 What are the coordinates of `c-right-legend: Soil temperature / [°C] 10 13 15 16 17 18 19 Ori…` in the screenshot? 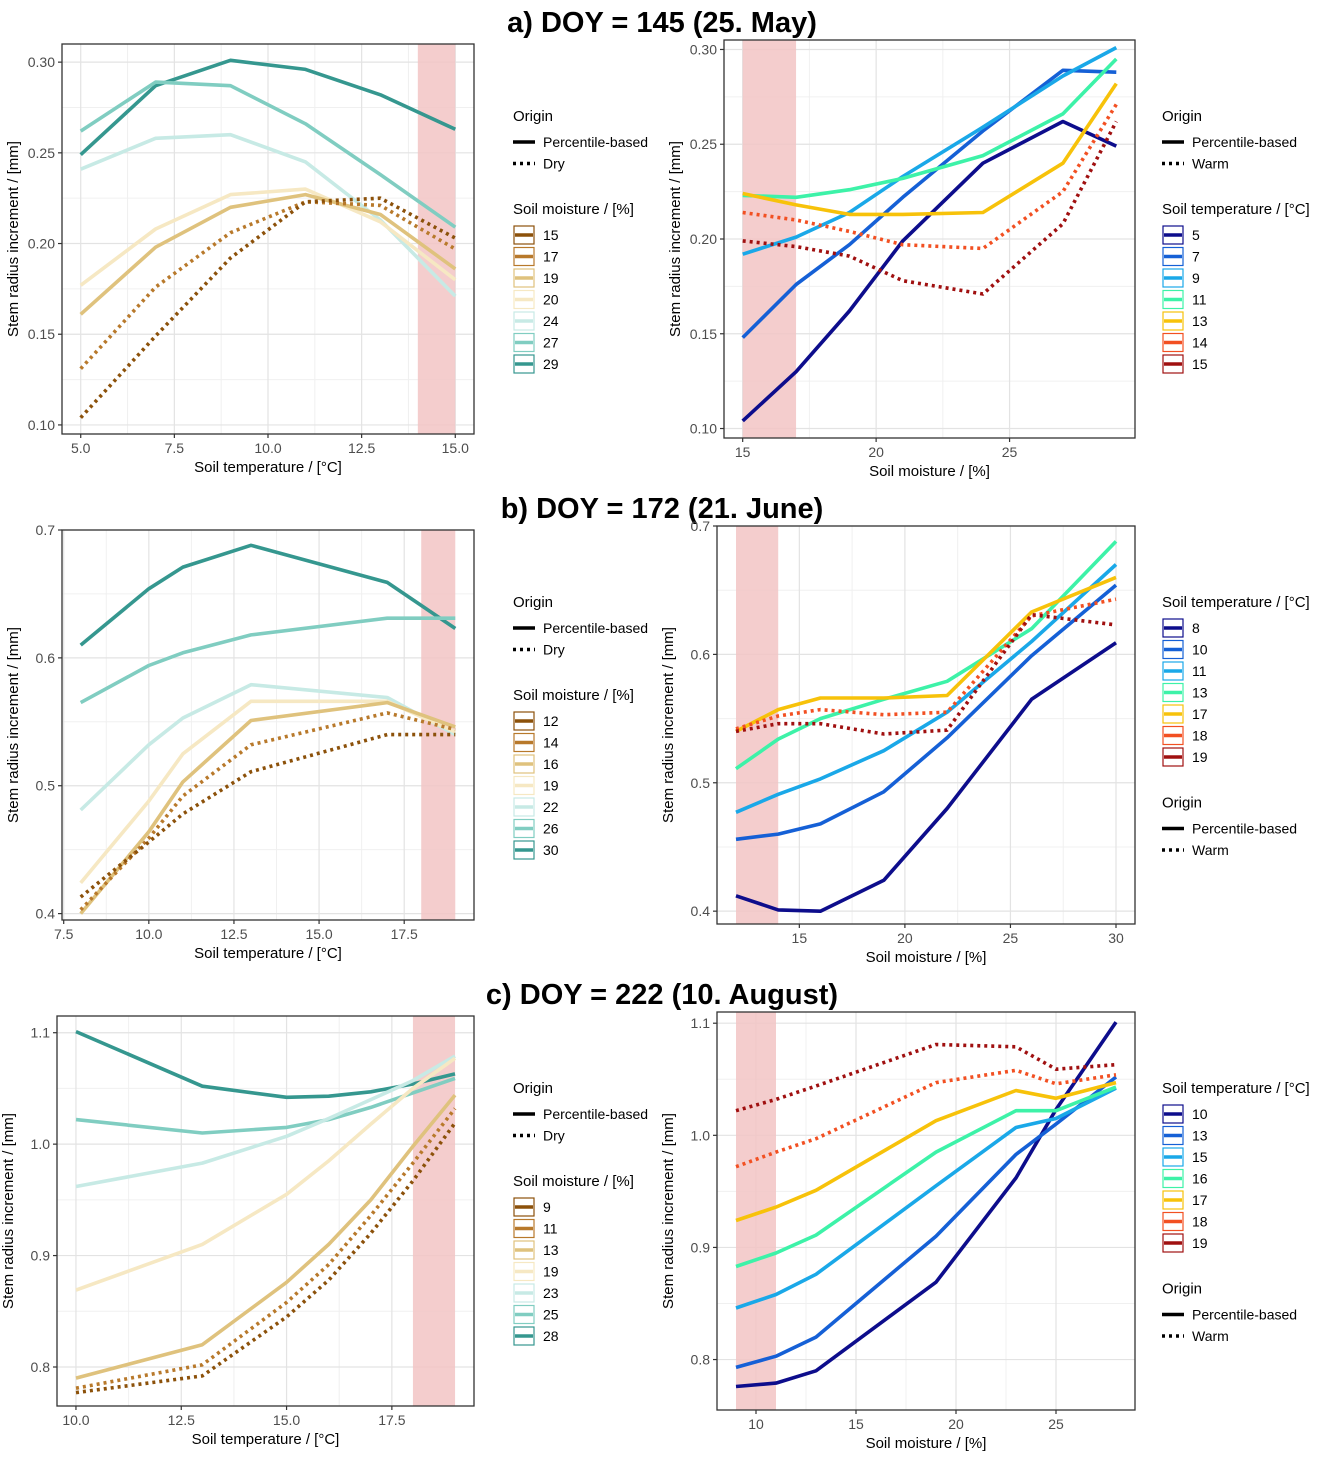 It's located at (1236, 1212).